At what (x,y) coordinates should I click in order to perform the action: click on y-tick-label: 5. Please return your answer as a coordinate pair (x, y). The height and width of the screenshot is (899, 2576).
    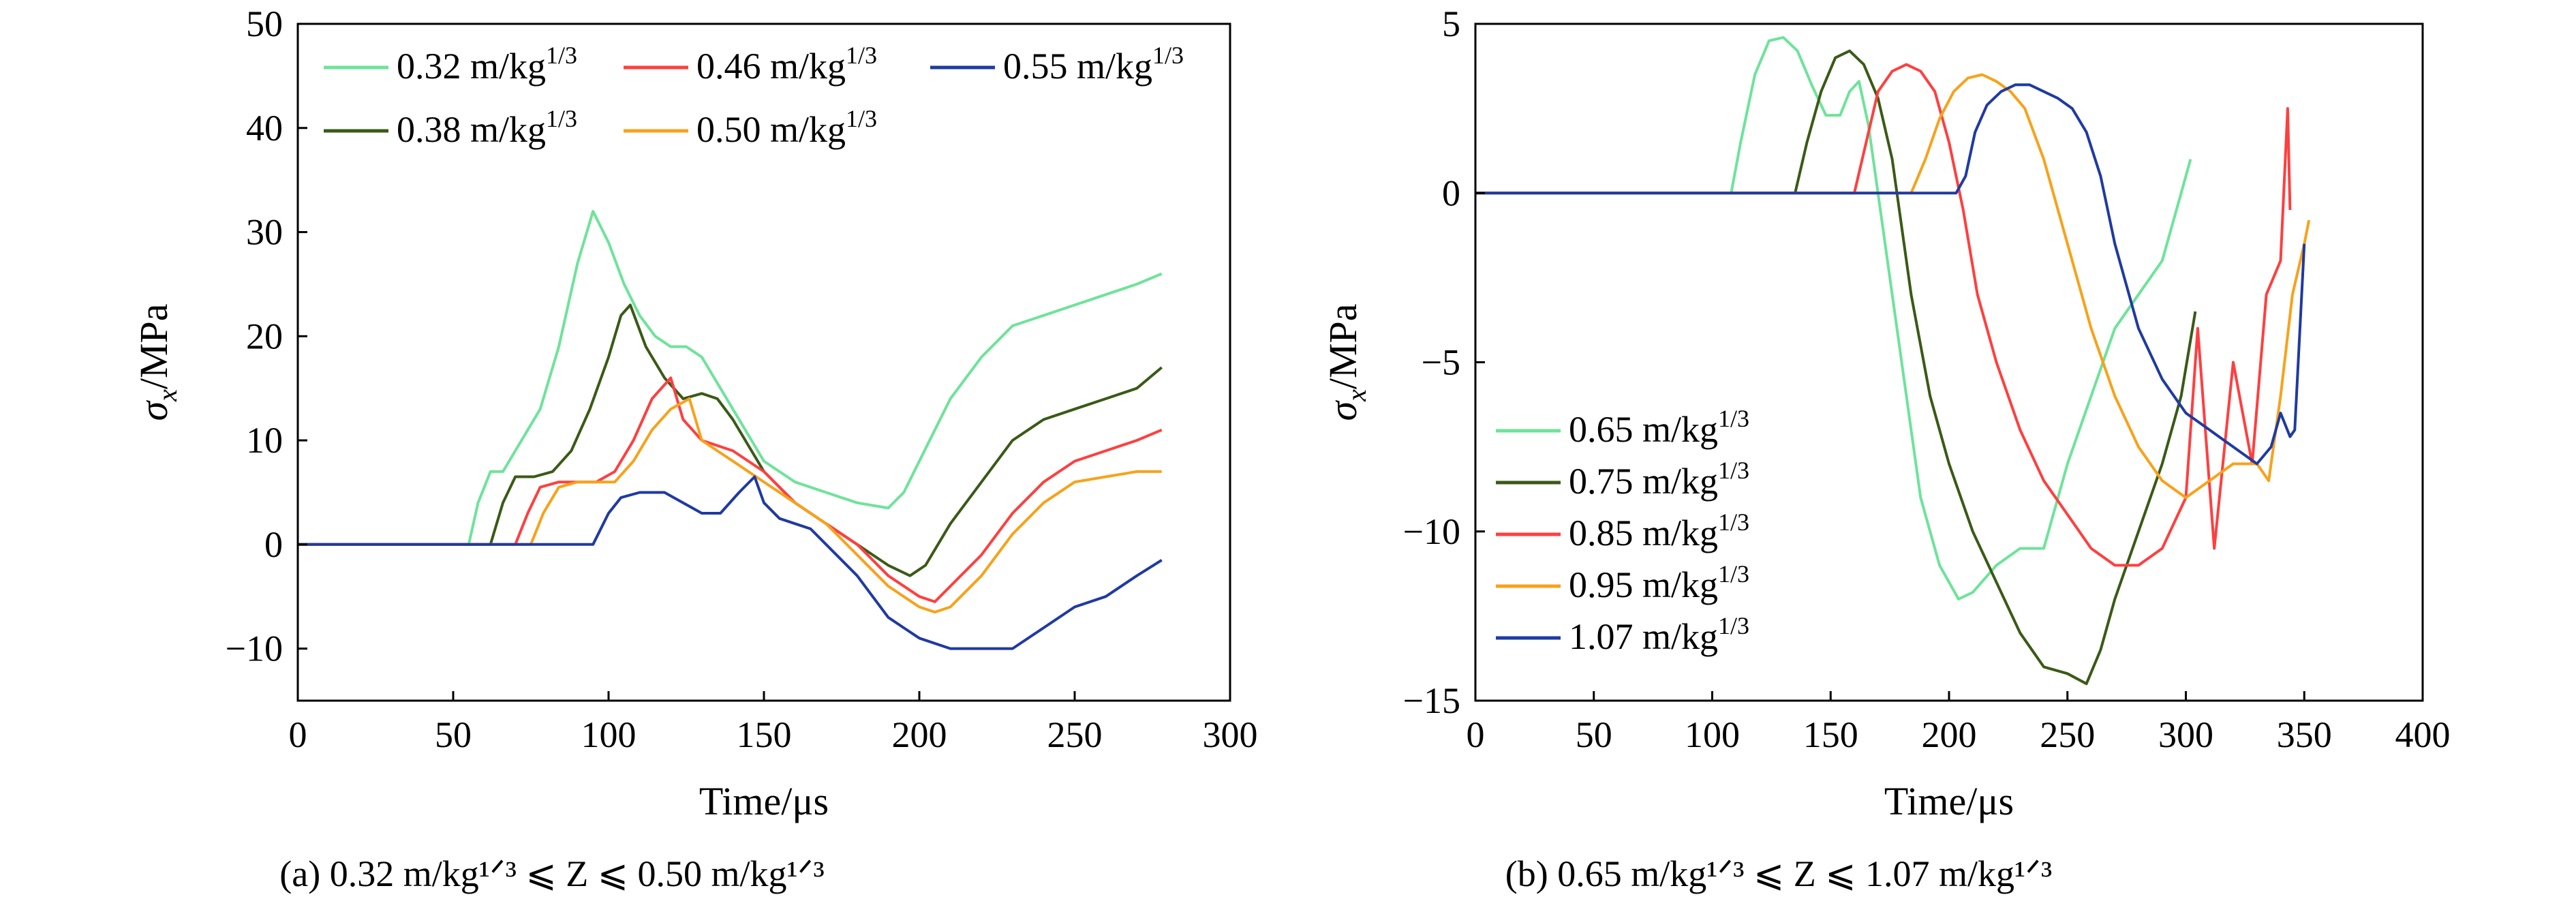
    Looking at the image, I should click on (1451, 23).